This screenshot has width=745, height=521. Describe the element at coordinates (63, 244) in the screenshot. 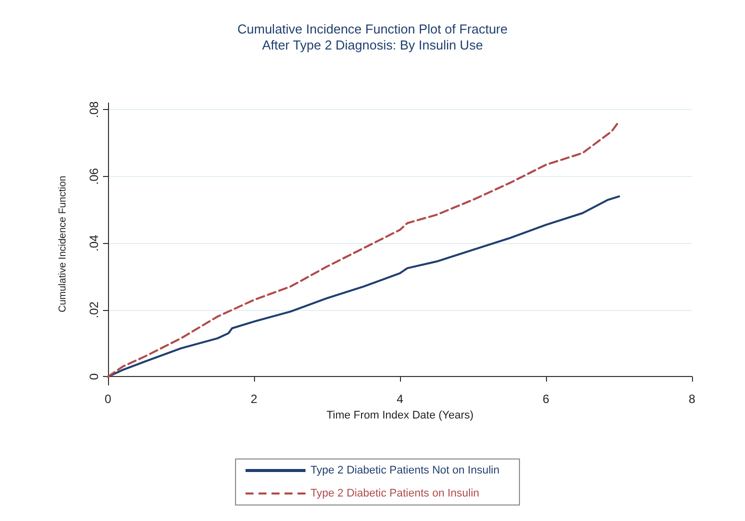

I see `y-axis-title: Cumulative Incidence Function` at that location.